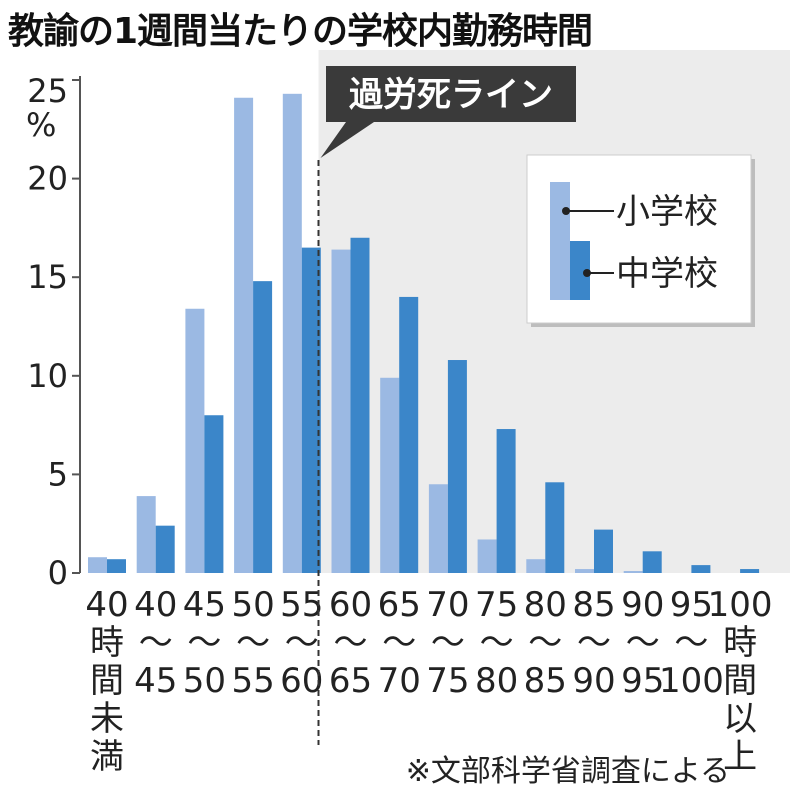 The width and height of the screenshot is (800, 792). Describe the element at coordinates (47, 277) in the screenshot. I see `y-tick-label: 15` at that location.